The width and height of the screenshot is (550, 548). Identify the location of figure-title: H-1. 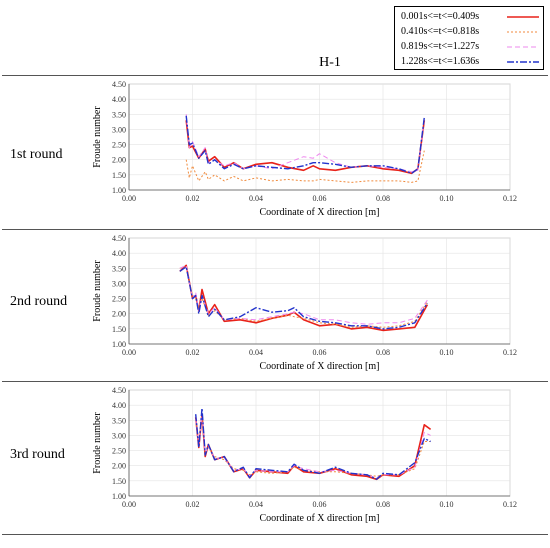
(330, 62).